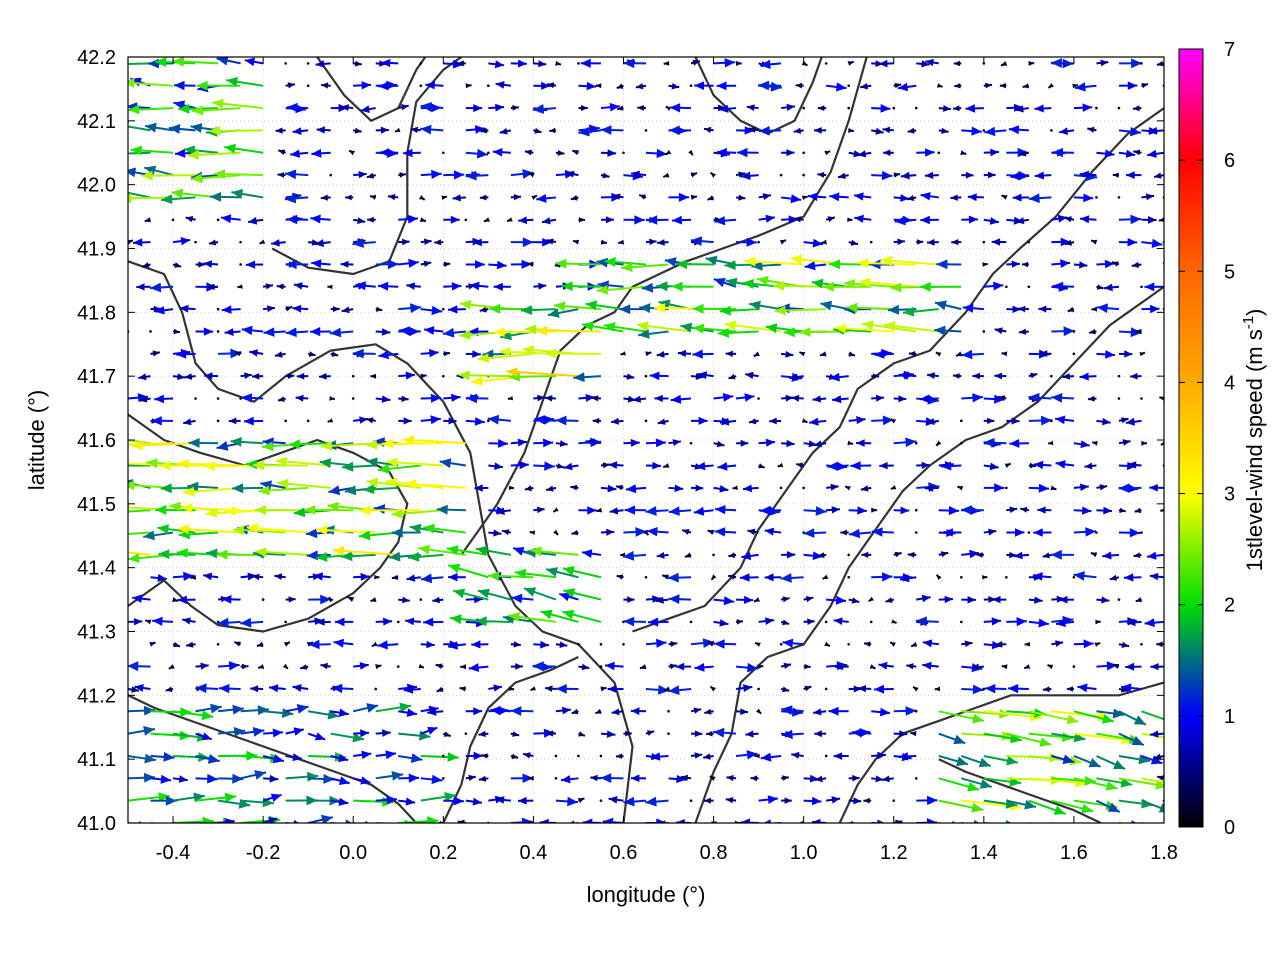  What do you see at coordinates (366, 166) in the screenshot?
I see `contour-line` at bounding box center [366, 166].